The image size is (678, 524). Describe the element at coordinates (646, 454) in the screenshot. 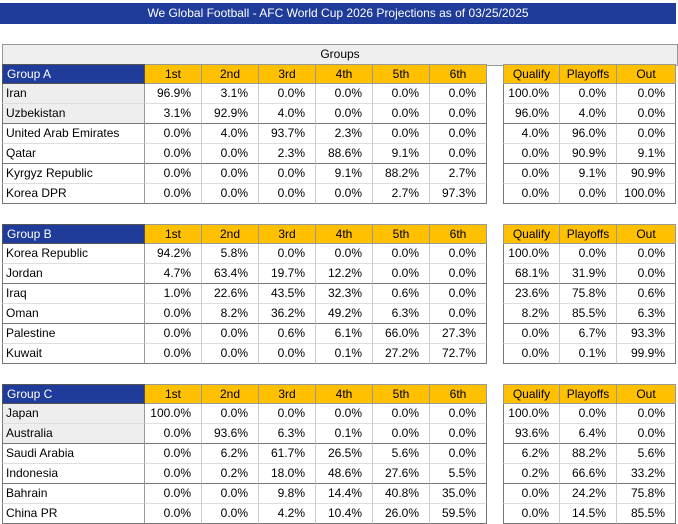

I see `outcome-probability: 5.6%` at that location.